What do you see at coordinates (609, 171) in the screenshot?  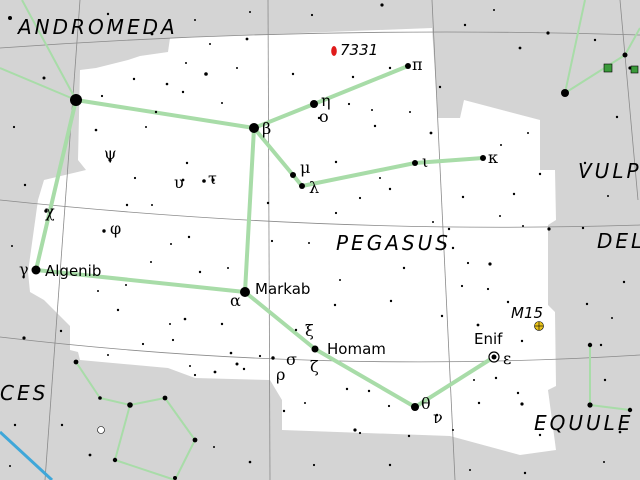 I see `constellation-name-vulpecula: VULP` at bounding box center [609, 171].